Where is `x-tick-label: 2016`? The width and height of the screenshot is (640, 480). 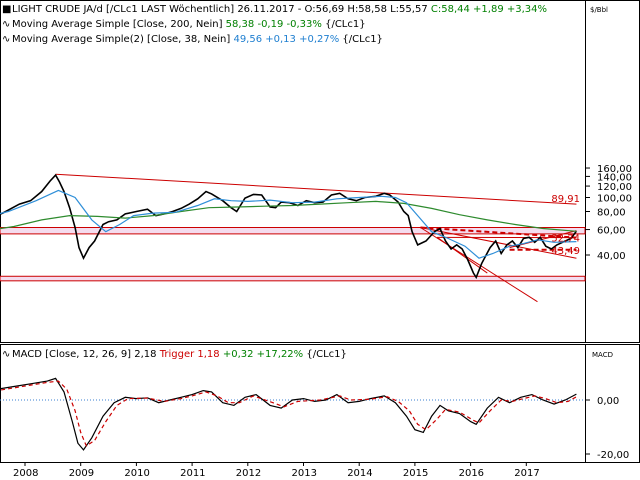 x-tick-label: 2016 is located at coordinates (471, 473).